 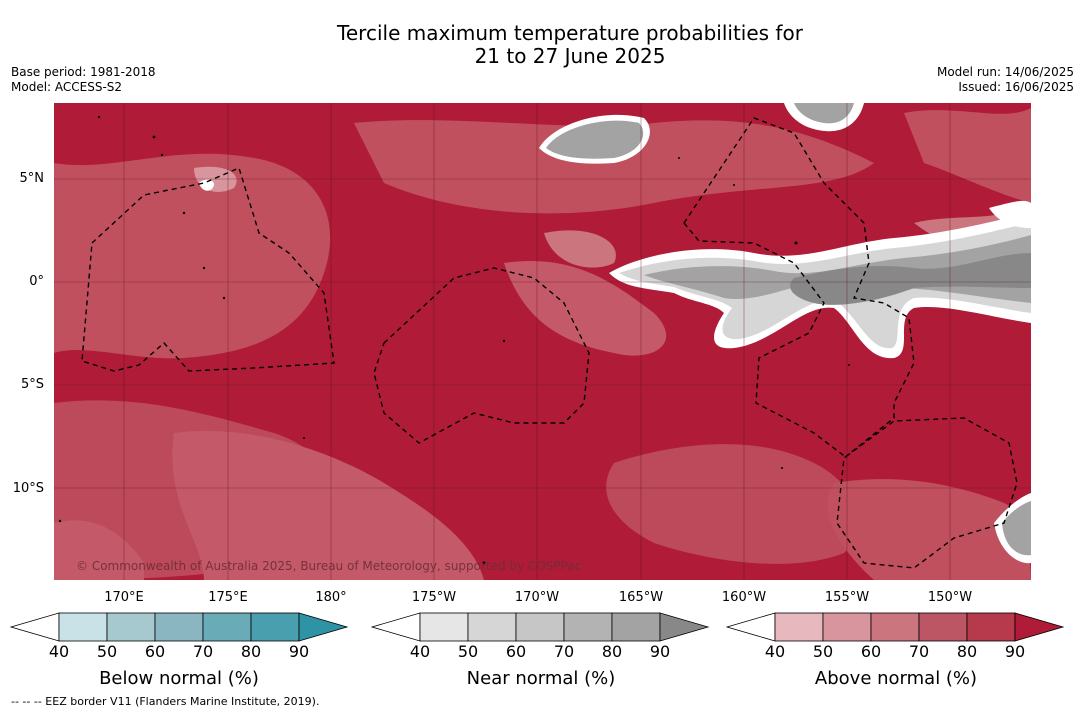 I want to click on tick-below-80: 80, so click(x=251, y=651).